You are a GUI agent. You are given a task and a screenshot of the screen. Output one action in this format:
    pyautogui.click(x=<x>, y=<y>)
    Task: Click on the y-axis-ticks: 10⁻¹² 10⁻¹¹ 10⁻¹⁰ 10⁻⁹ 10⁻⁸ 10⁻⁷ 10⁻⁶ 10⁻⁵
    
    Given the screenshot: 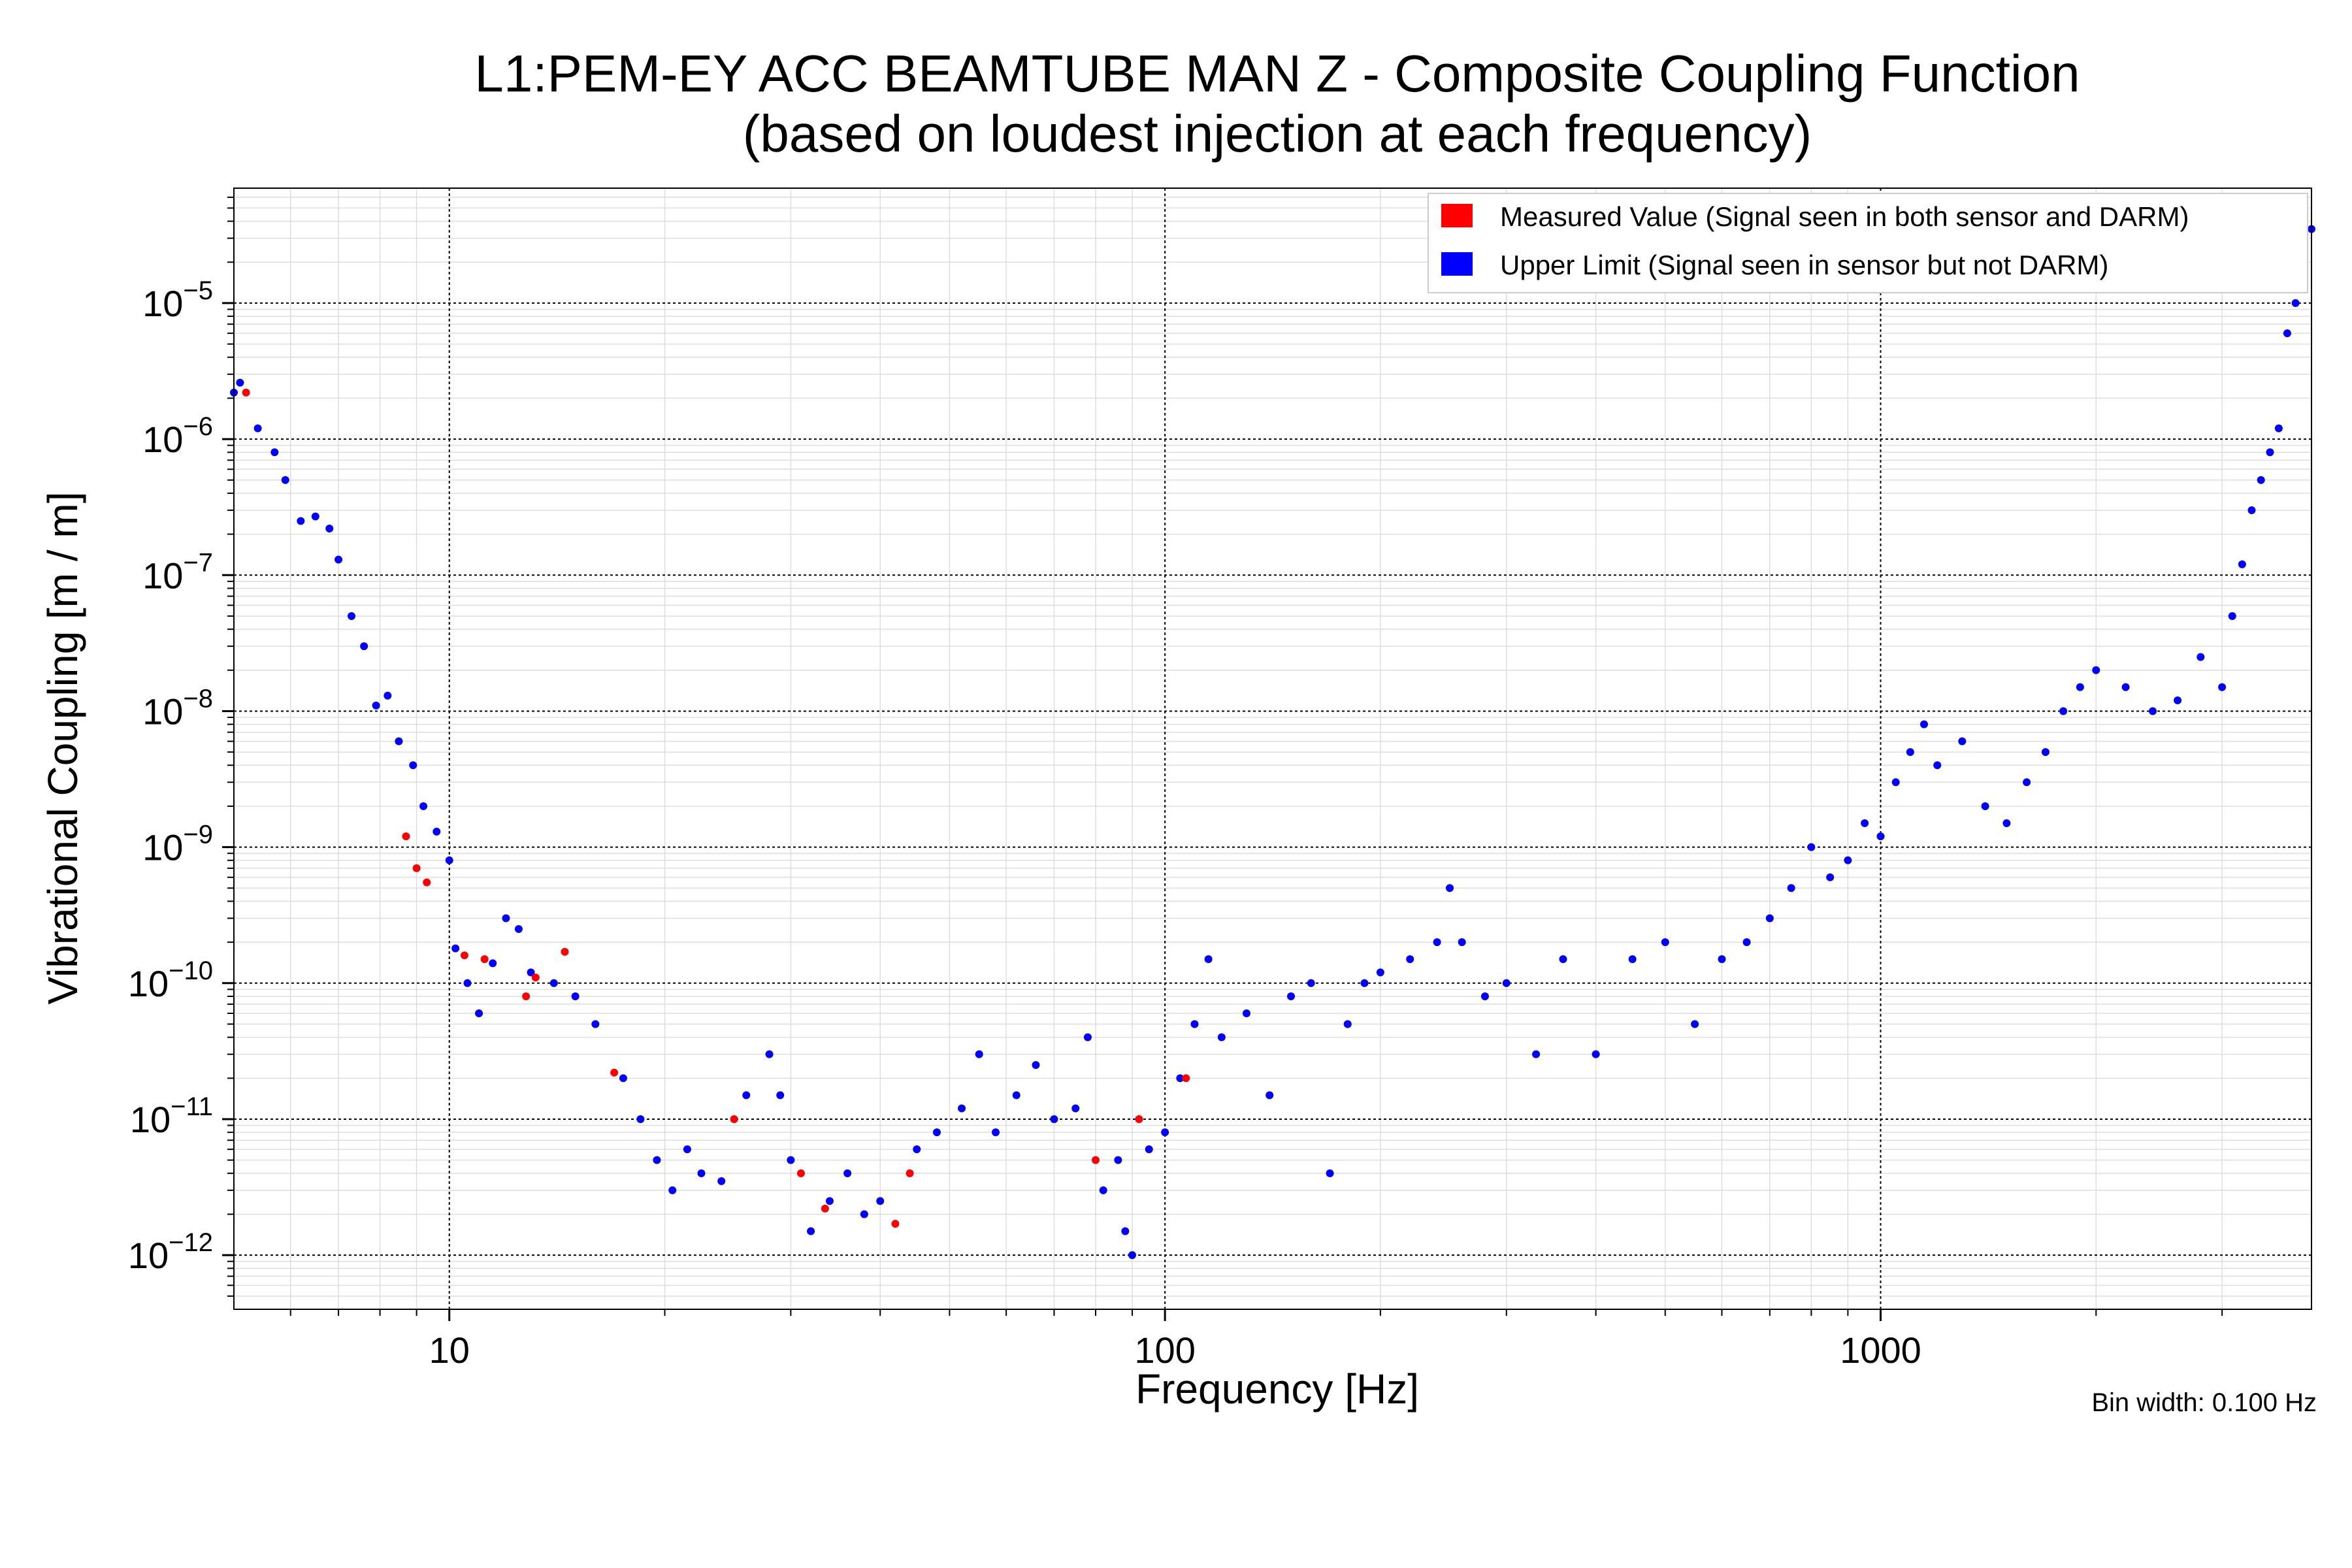 What is the action you would take?
    pyautogui.click(x=181, y=746)
    